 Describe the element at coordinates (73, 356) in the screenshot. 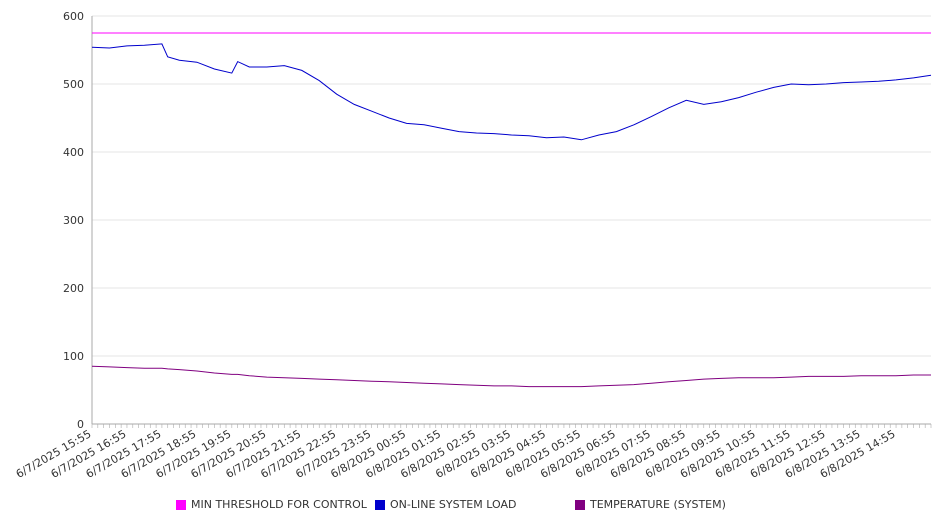

I see `y-tick-label-100: 100` at that location.